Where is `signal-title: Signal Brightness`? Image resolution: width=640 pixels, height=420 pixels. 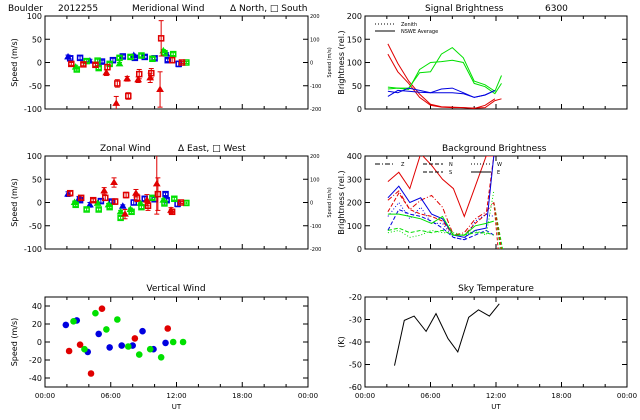
signal-title: Signal Brightness is located at coordinates (464, 9).